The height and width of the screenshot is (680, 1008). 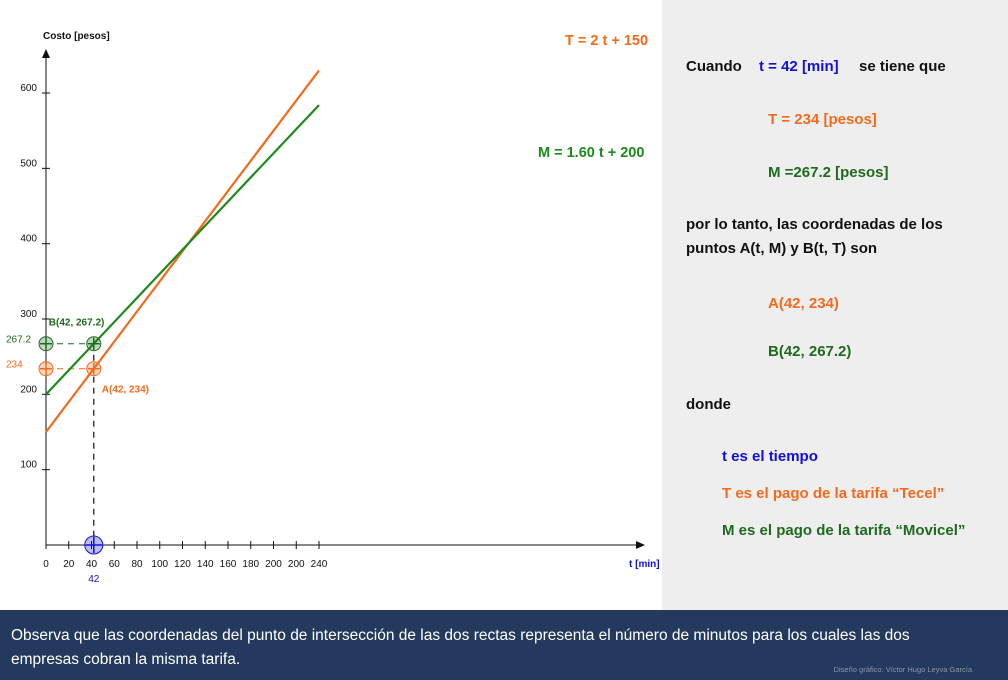 What do you see at coordinates (205, 564) in the screenshot?
I see `x-tick-label: 140` at bounding box center [205, 564].